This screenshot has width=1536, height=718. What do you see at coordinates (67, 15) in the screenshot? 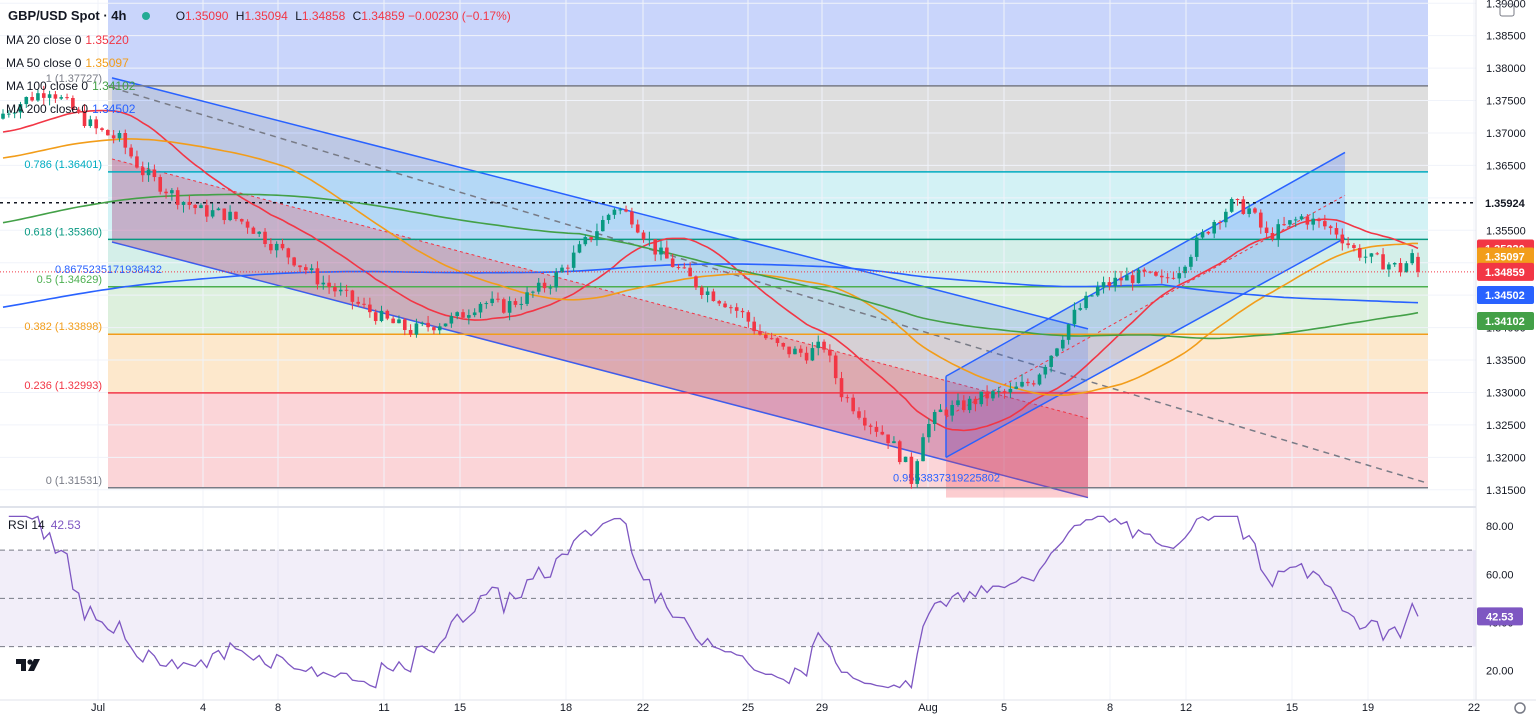
I see `symbol-title: GBP/USD Spot · 4h` at bounding box center [67, 15].